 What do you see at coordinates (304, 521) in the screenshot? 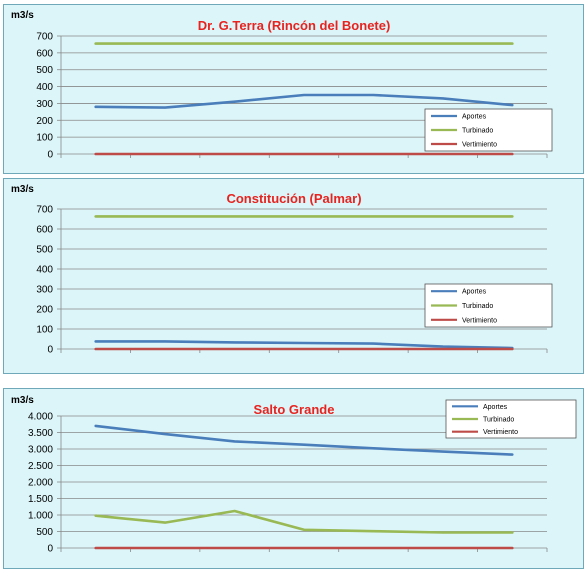
I see `series-line-turbinado` at bounding box center [304, 521].